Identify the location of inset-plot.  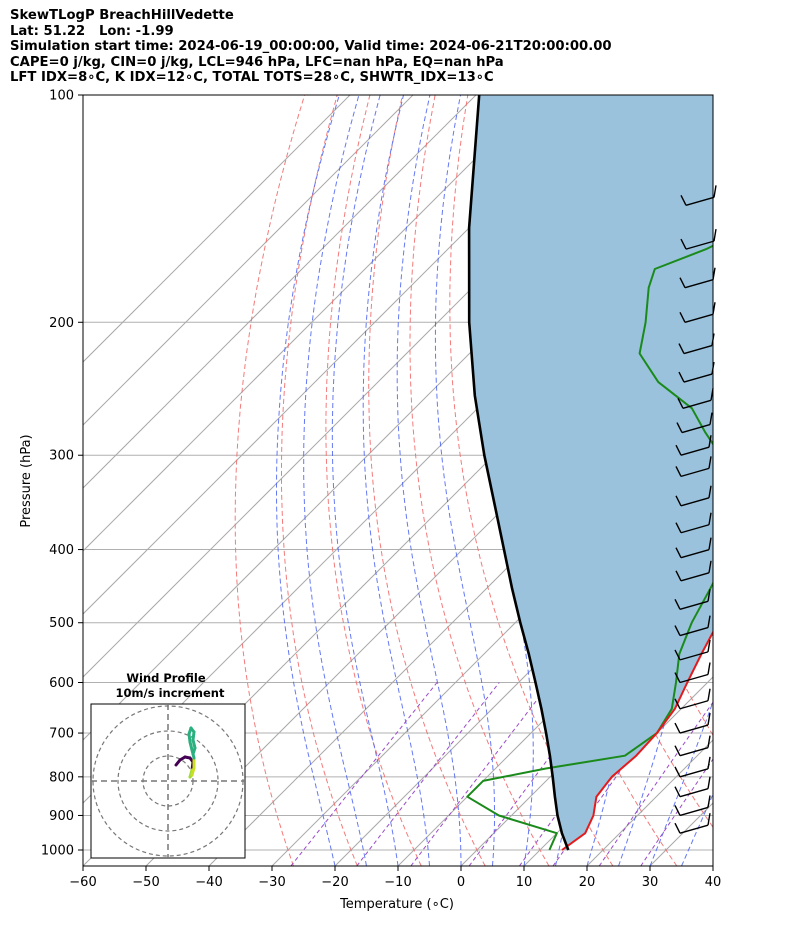
(168, 781).